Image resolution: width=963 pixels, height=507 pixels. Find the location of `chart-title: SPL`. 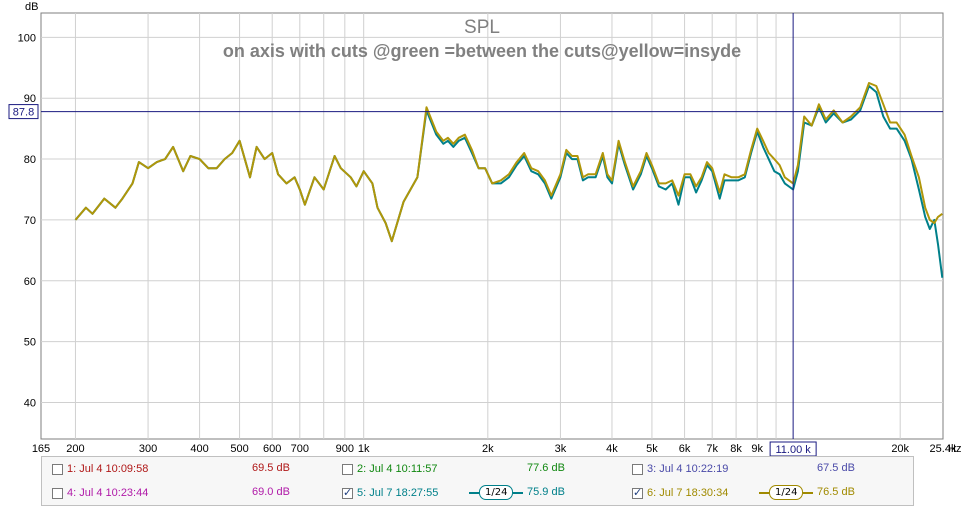

chart-title: SPL is located at coordinates (482, 27).